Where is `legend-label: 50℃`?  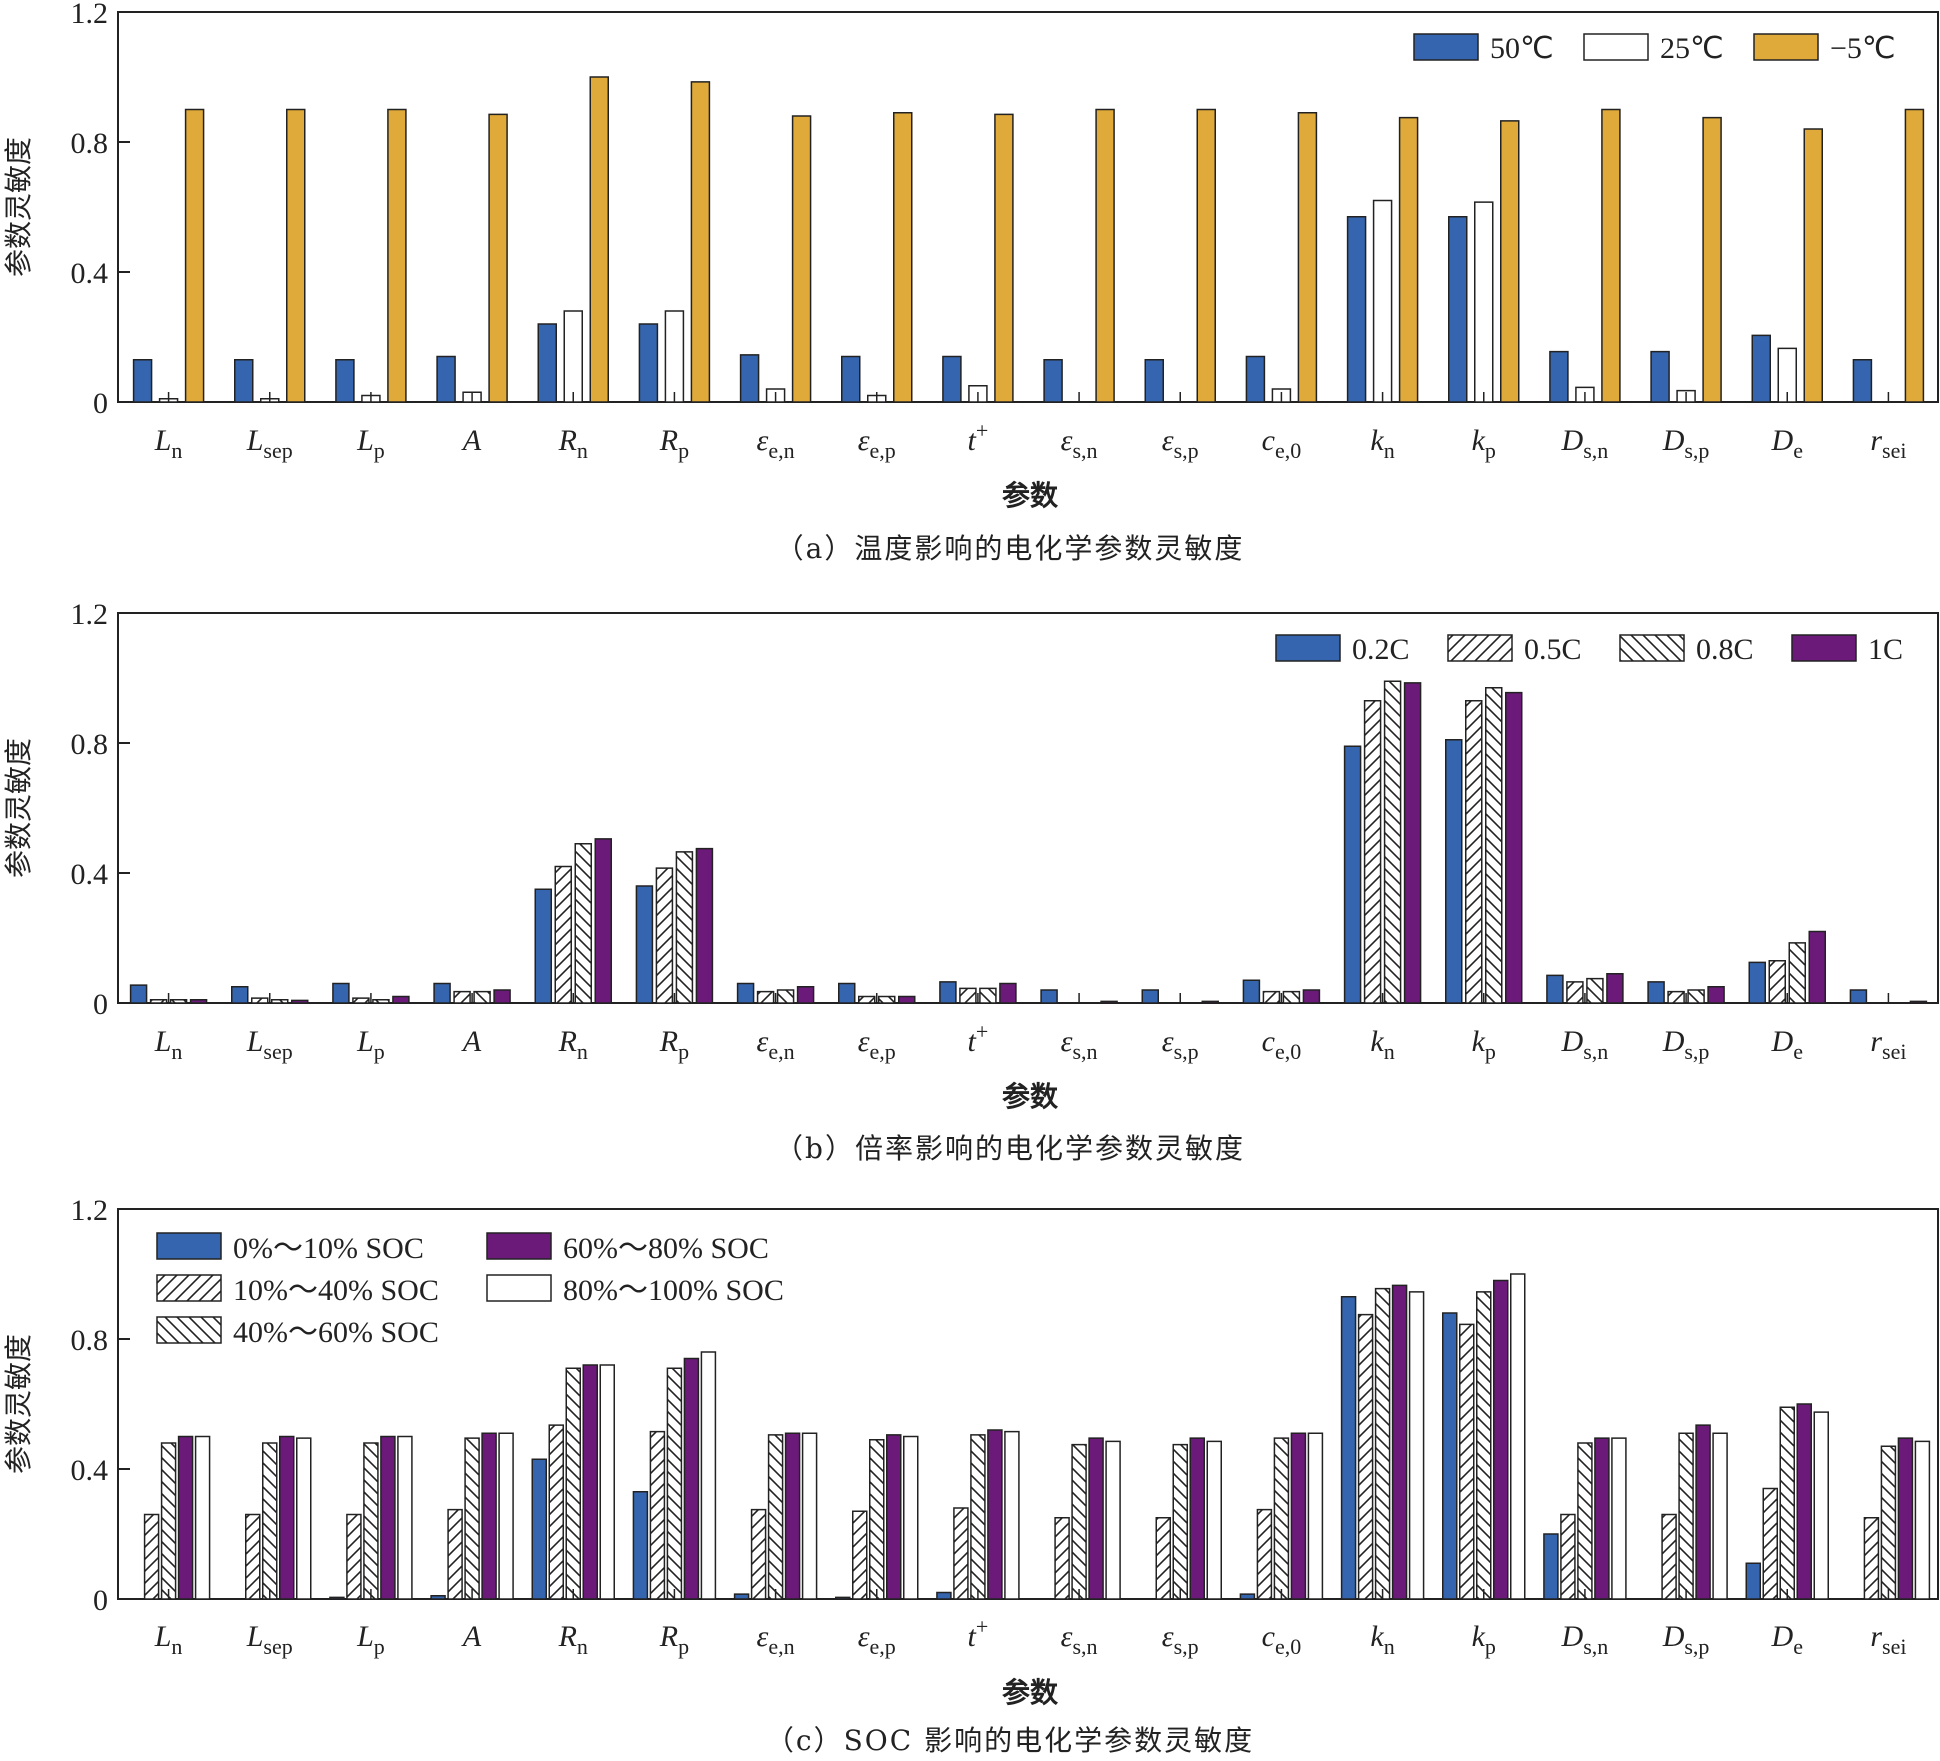 legend-label: 50℃ is located at coordinates (1522, 48).